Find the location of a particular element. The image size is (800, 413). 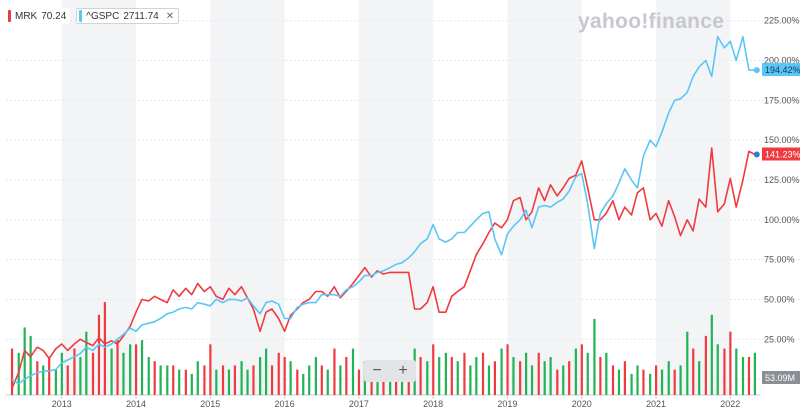

y-tick-label: 25.00% is located at coordinates (779, 339).